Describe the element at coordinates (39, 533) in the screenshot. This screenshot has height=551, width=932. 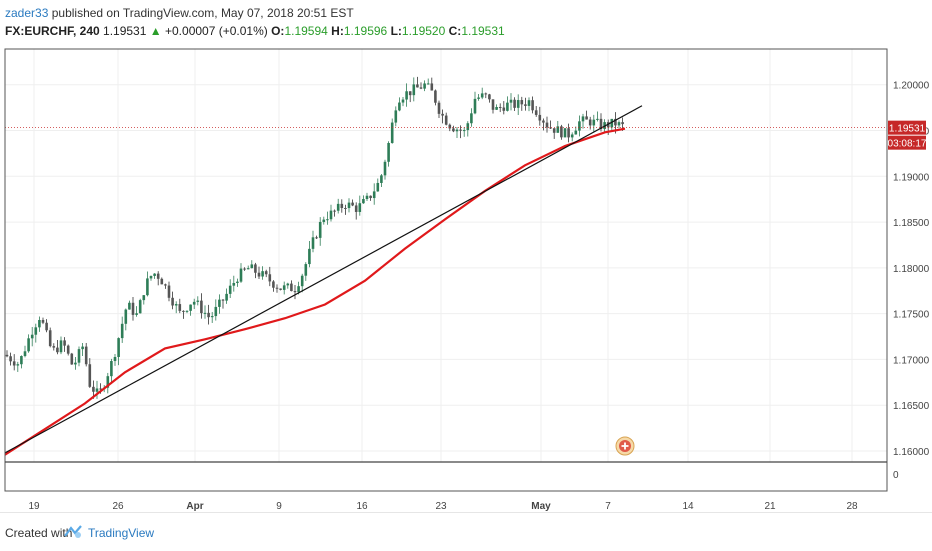
I see `created-with-text: Created with` at that location.